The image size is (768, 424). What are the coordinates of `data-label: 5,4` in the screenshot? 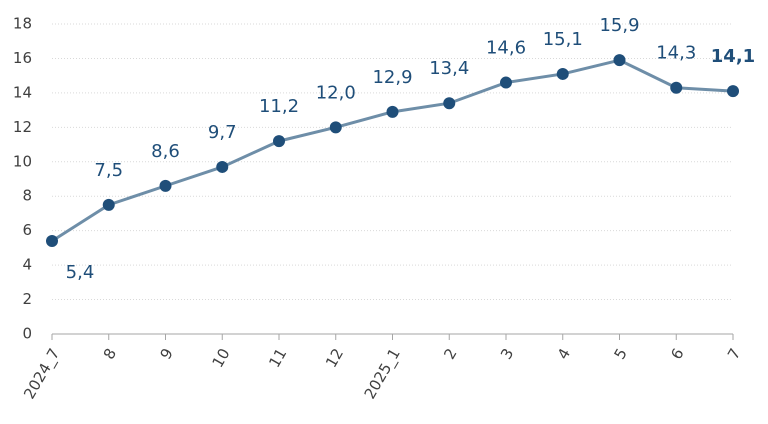 It's located at (80, 272).